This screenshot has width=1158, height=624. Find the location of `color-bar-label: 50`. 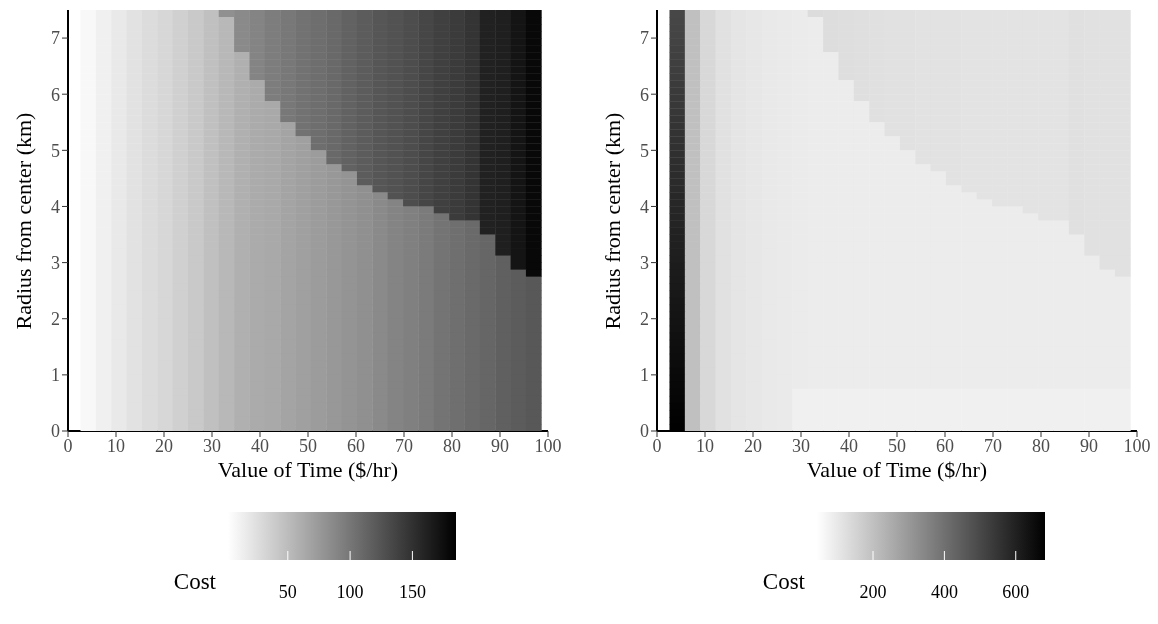

color-bar-label: 50 is located at coordinates (287, 592).